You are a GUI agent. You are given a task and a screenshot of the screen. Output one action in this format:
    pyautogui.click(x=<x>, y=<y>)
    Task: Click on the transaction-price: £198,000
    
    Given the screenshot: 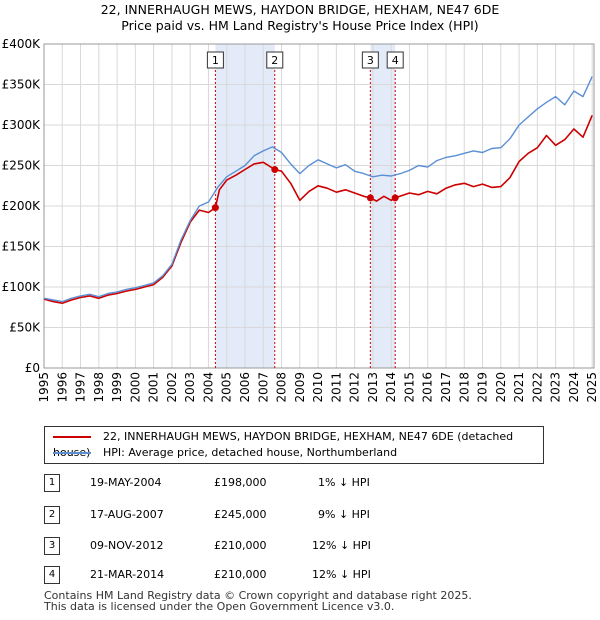 What is the action you would take?
    pyautogui.click(x=240, y=482)
    